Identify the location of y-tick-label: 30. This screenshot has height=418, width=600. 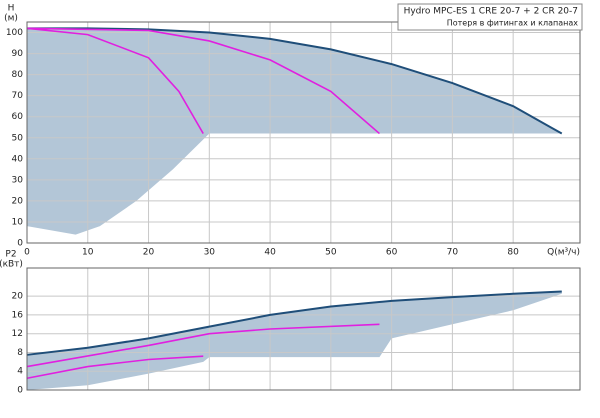
(18, 180).